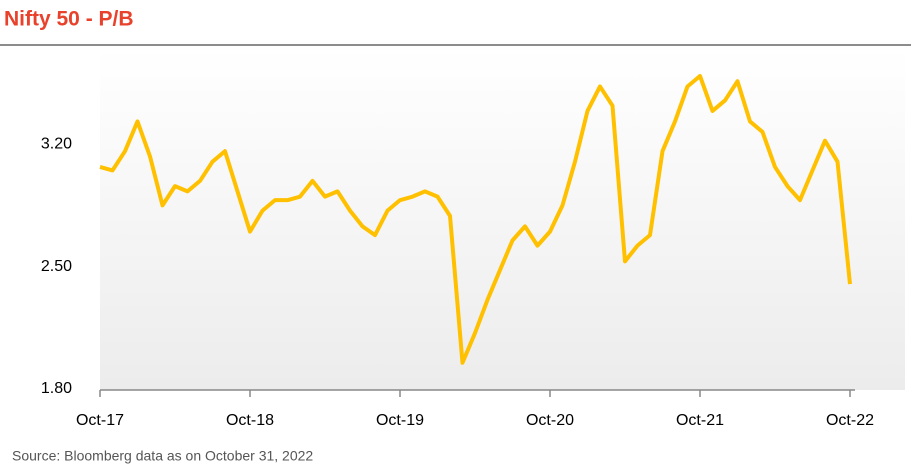 The image size is (911, 472). What do you see at coordinates (69, 19) in the screenshot?
I see `chart-title: Nifty 50 - P/B` at bounding box center [69, 19].